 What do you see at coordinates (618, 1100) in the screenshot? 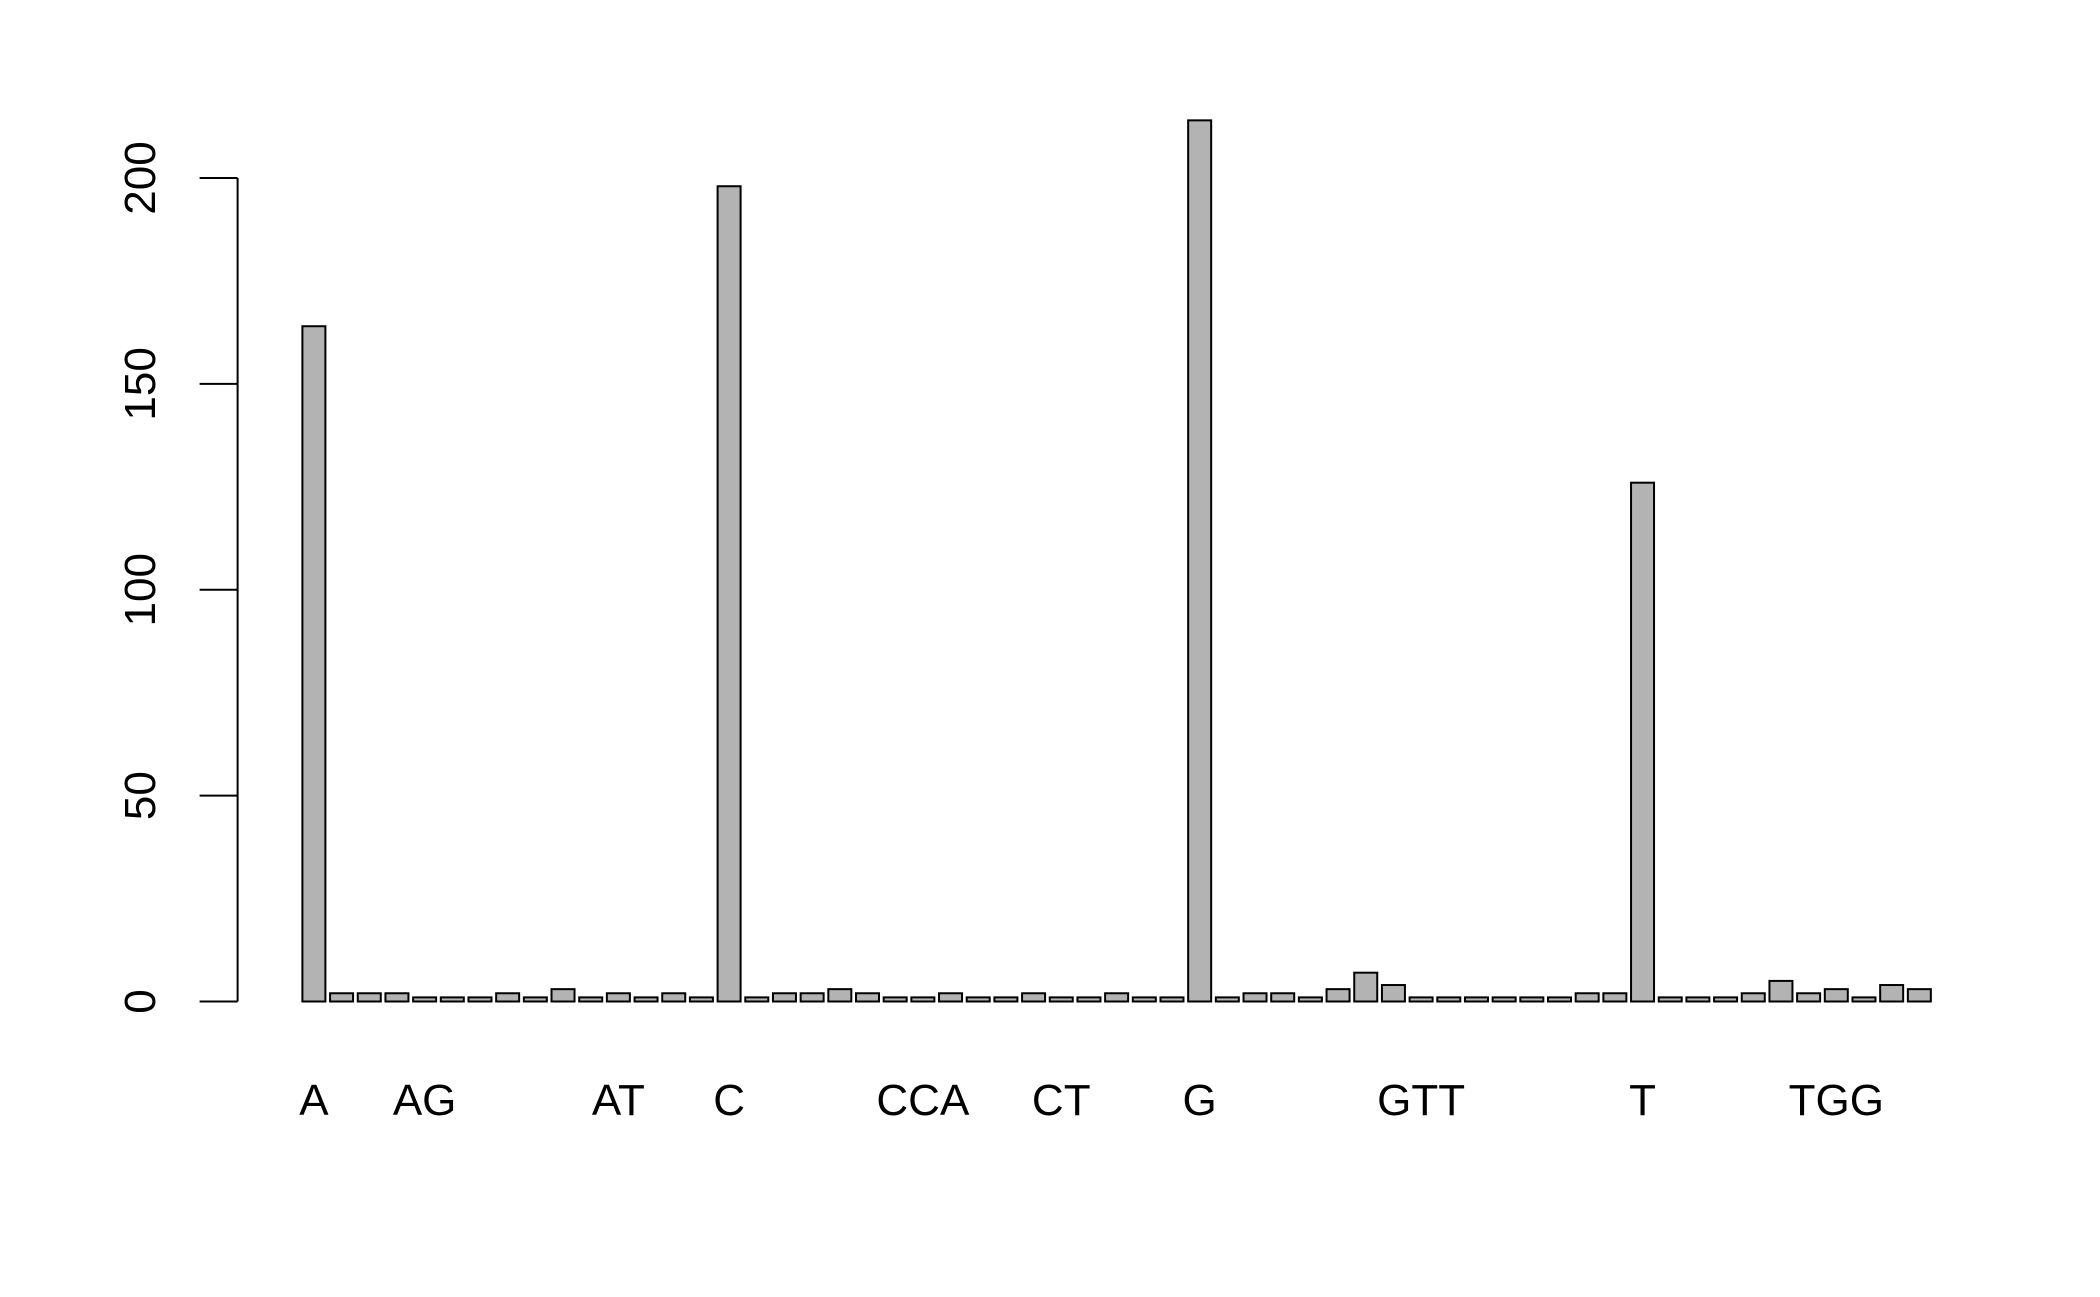
I see `x-tick-label: AT` at bounding box center [618, 1100].